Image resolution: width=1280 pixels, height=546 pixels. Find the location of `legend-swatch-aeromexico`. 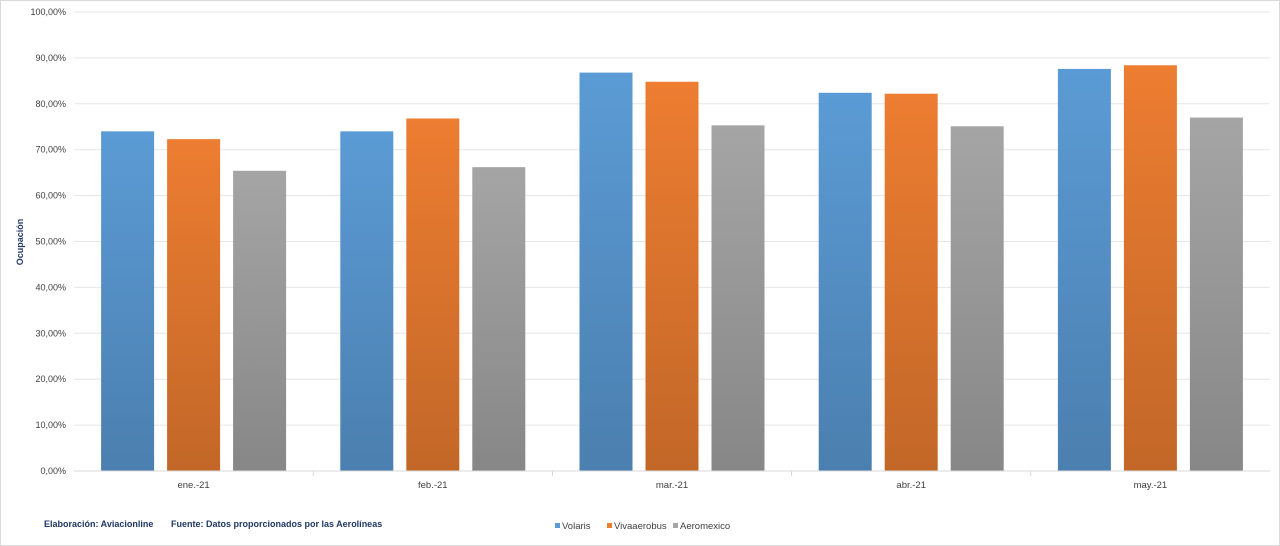

legend-swatch-aeromexico is located at coordinates (675, 525).